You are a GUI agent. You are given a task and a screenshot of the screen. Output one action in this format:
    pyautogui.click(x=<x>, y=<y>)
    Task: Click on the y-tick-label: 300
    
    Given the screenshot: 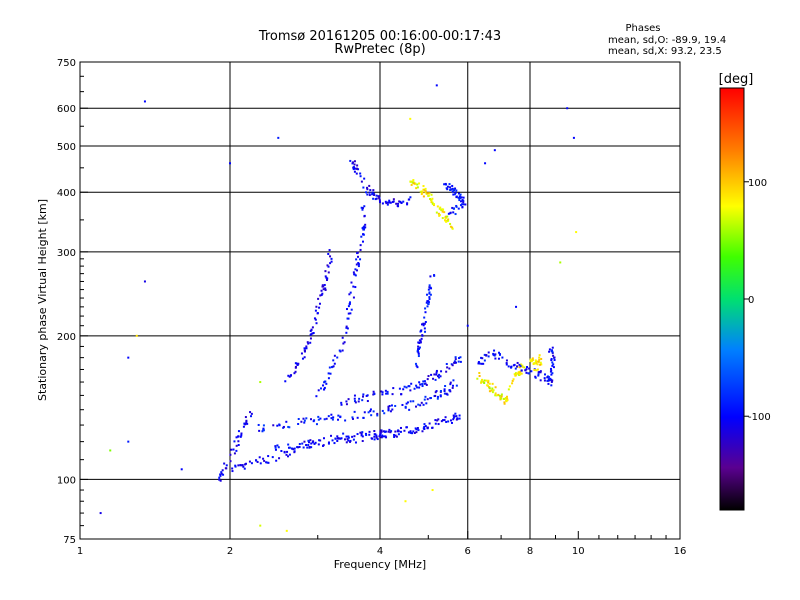 What is the action you would take?
    pyautogui.click(x=66, y=253)
    